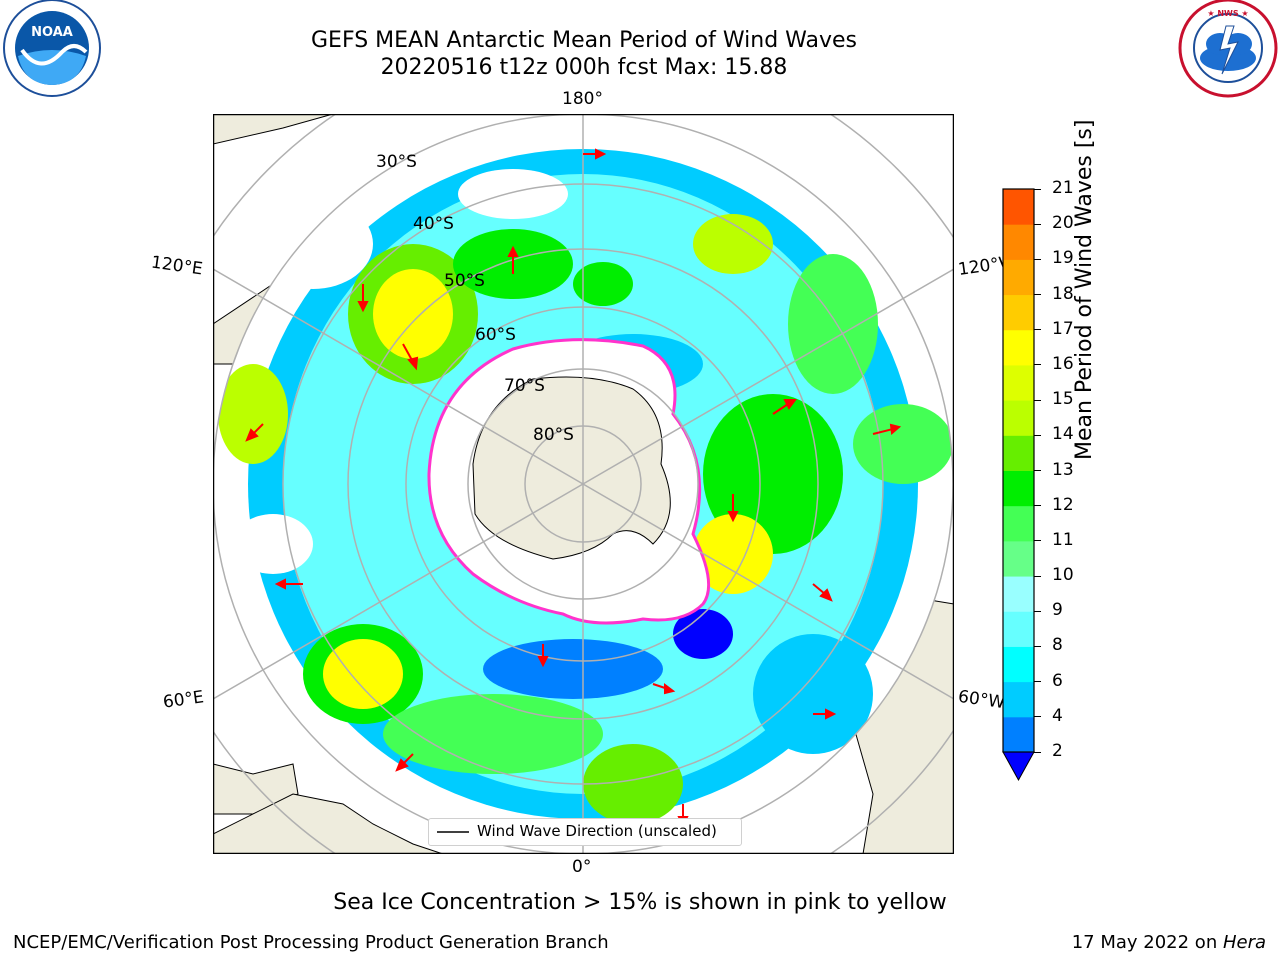 The width and height of the screenshot is (1280, 960). What do you see at coordinates (1057, 751) in the screenshot?
I see `colorbar-tick-label: 2` at bounding box center [1057, 751].